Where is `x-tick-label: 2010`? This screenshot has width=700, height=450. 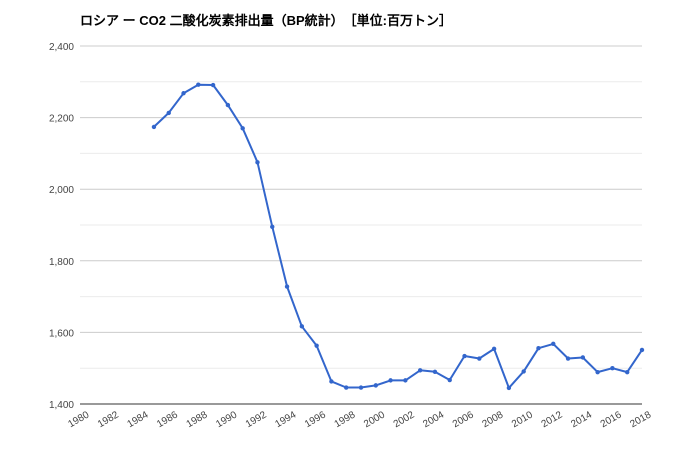 x-tick-label: 2010 is located at coordinates (522, 419).